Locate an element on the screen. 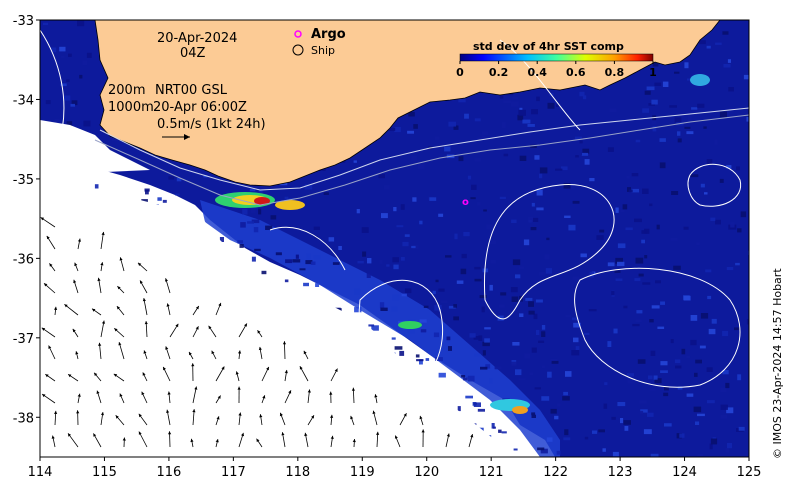  y-tick-label: -37 is located at coordinates (23, 339).